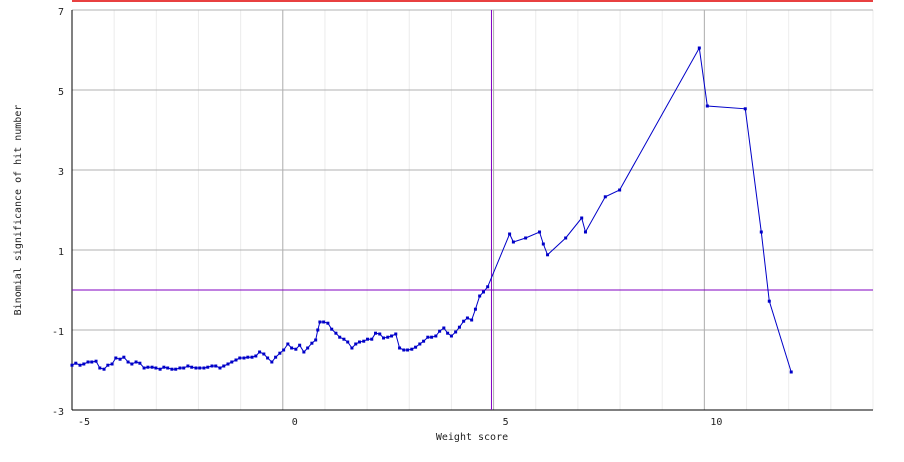  What do you see at coordinates (58, 412) in the screenshot?
I see `y-tick-label: -3` at bounding box center [58, 412].